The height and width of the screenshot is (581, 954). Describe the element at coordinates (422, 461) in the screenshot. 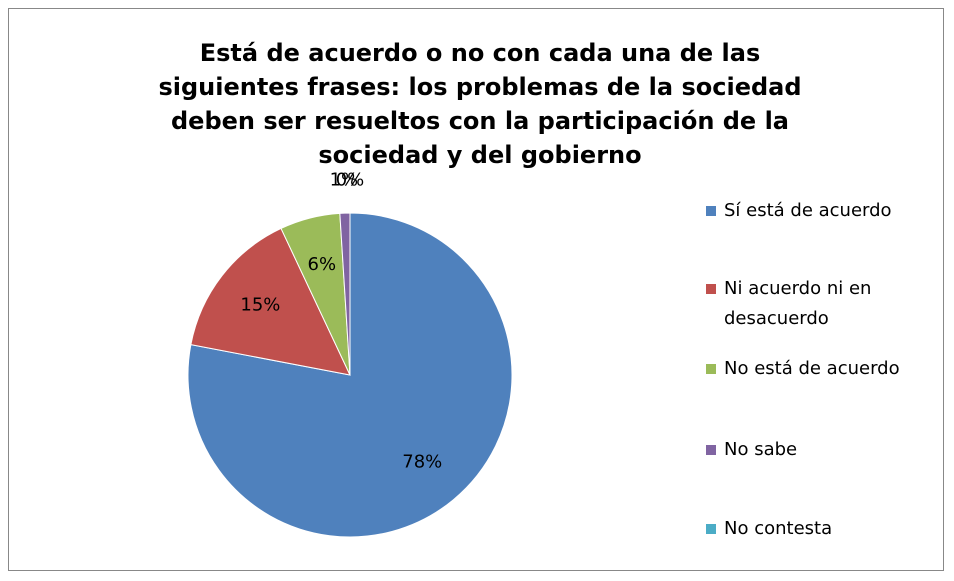

I see `data-label: 78%` at that location.